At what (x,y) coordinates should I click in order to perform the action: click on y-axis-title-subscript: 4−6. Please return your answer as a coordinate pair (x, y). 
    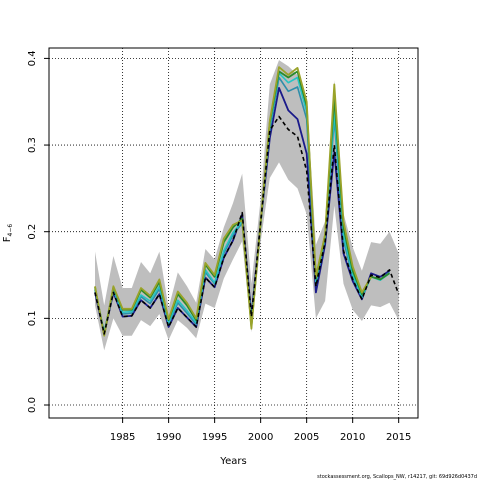
    Looking at the image, I should click on (10, 230).